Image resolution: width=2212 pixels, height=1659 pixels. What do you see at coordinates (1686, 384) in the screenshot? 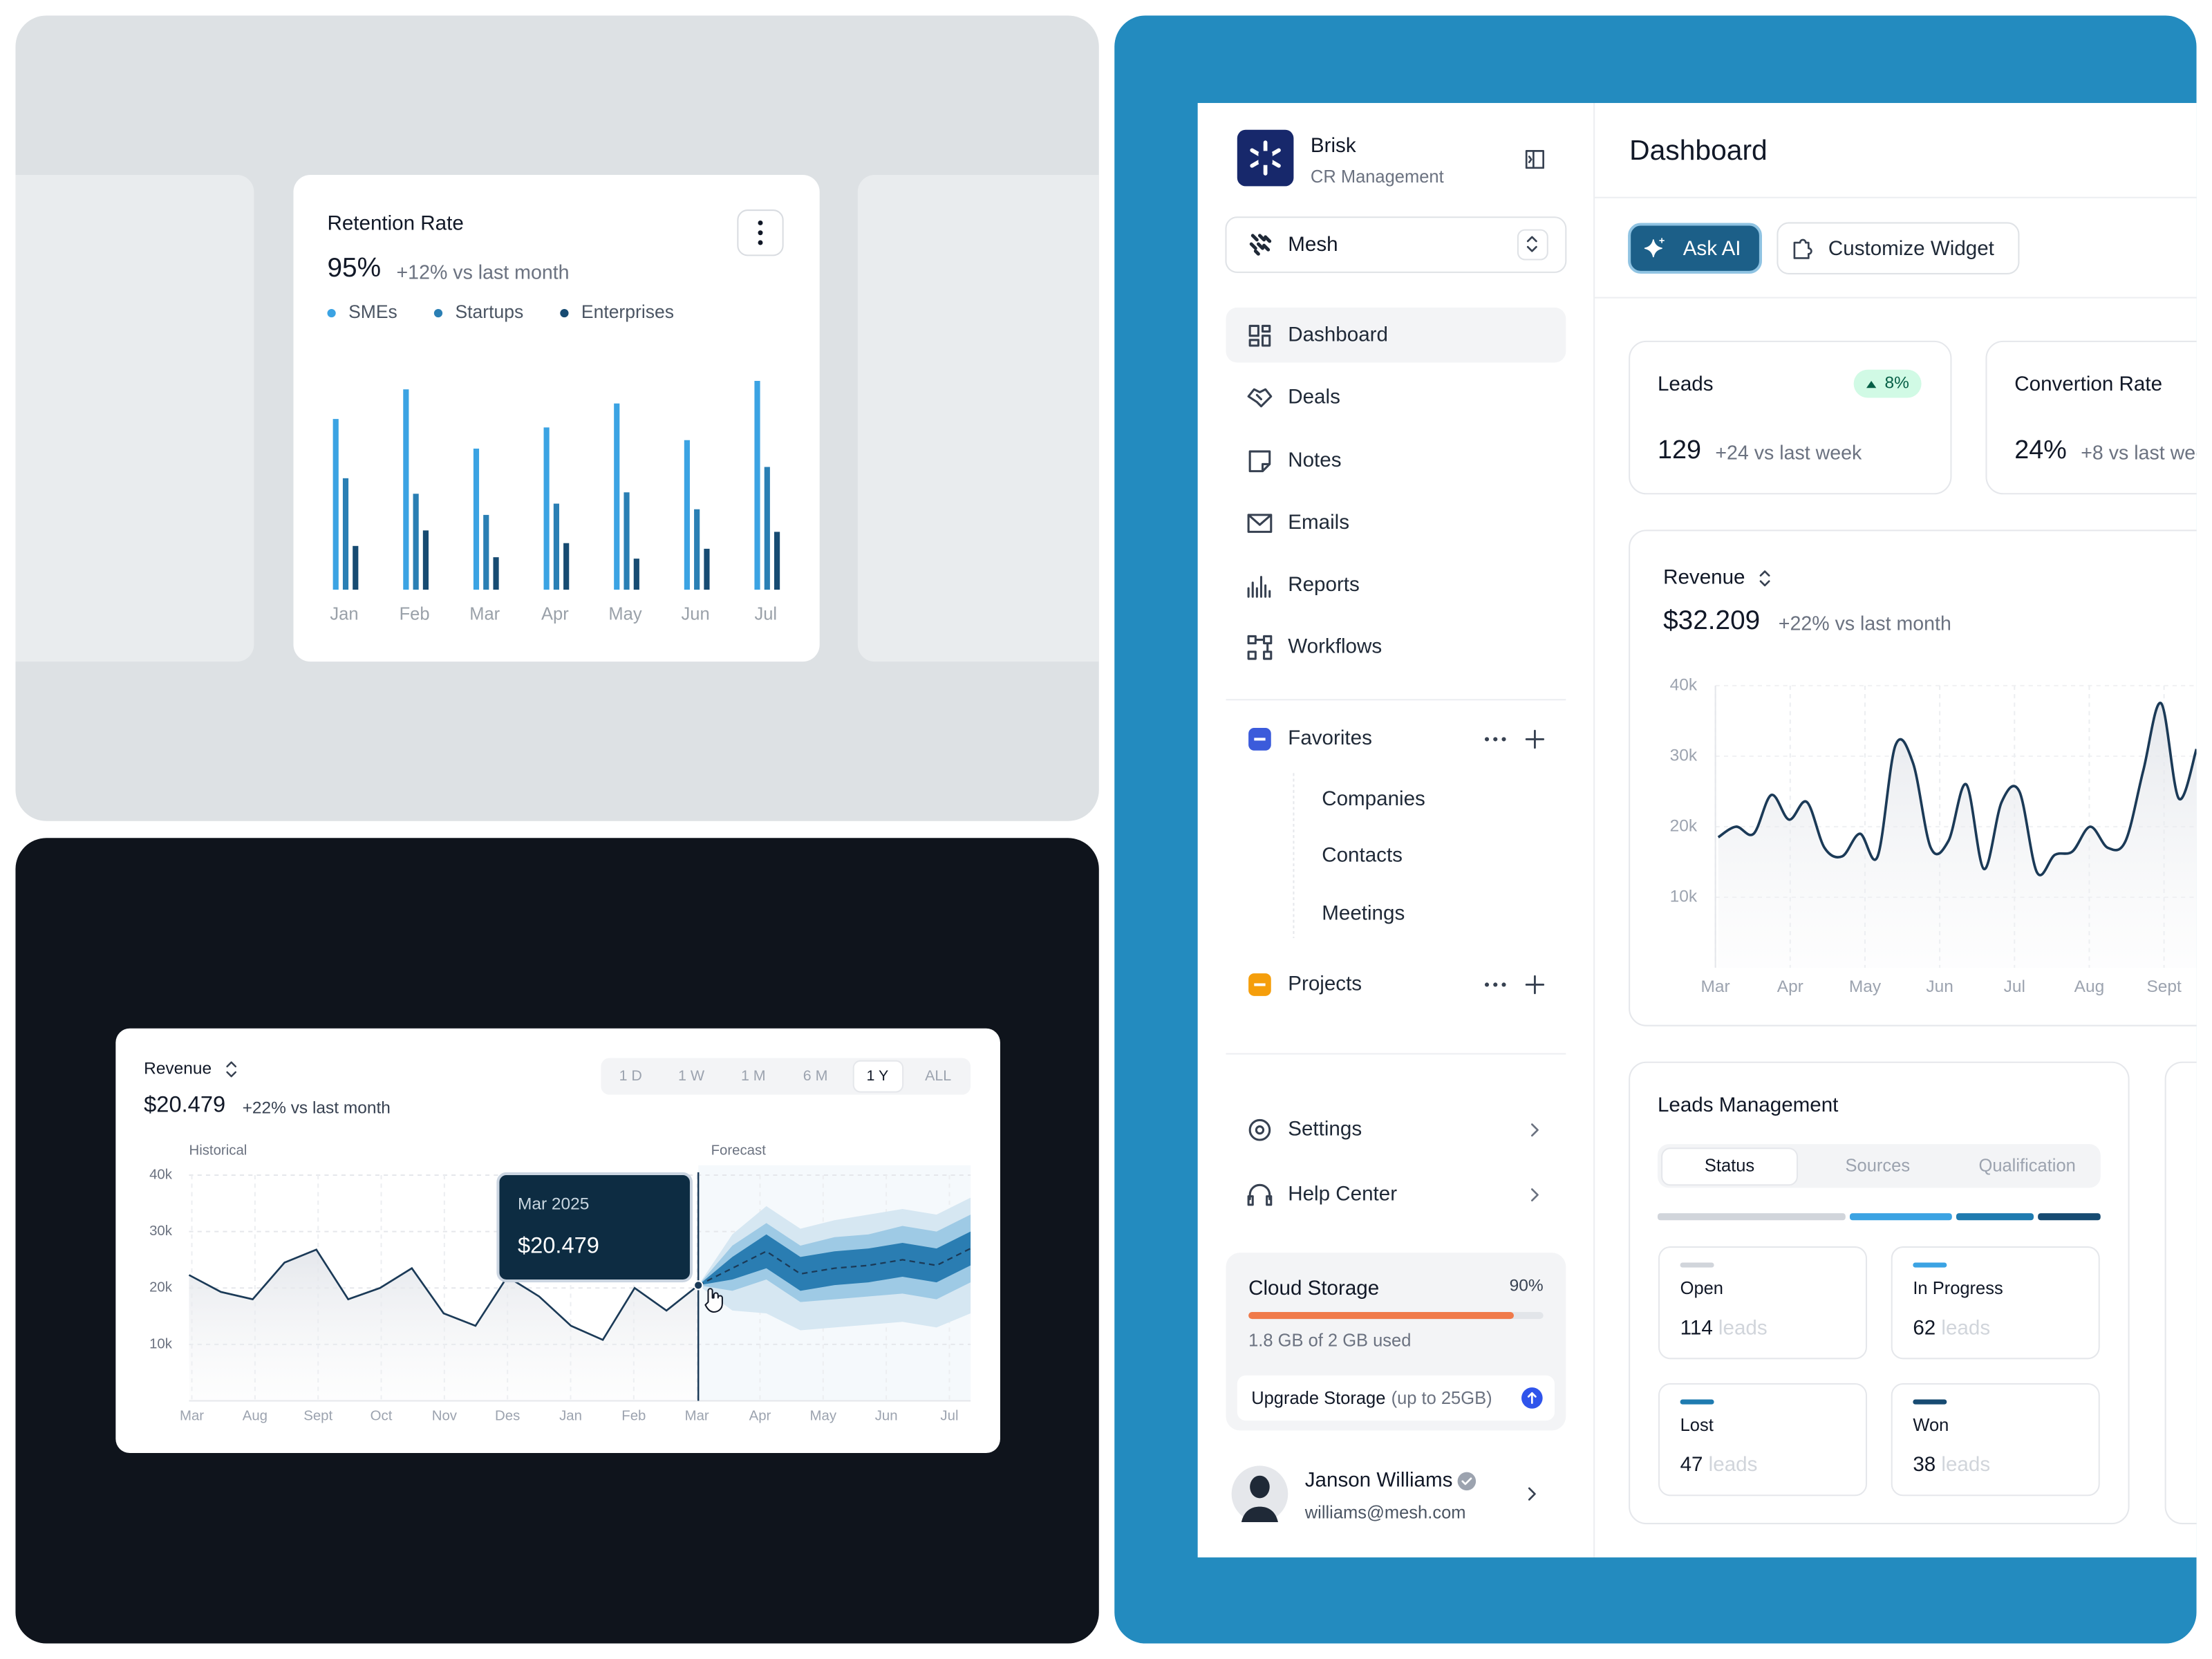
I see `kpi-title: Leads` at bounding box center [1686, 384].